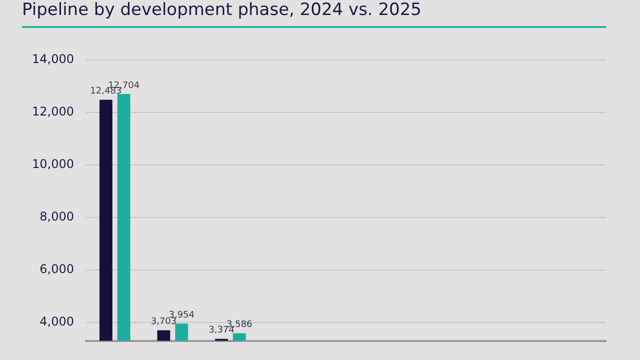 Image resolution: width=640 pixels, height=360 pixels. What do you see at coordinates (222, 10) in the screenshot?
I see `chart-title: Pipeline by development phase, 2024 vs. 2025` at bounding box center [222, 10].